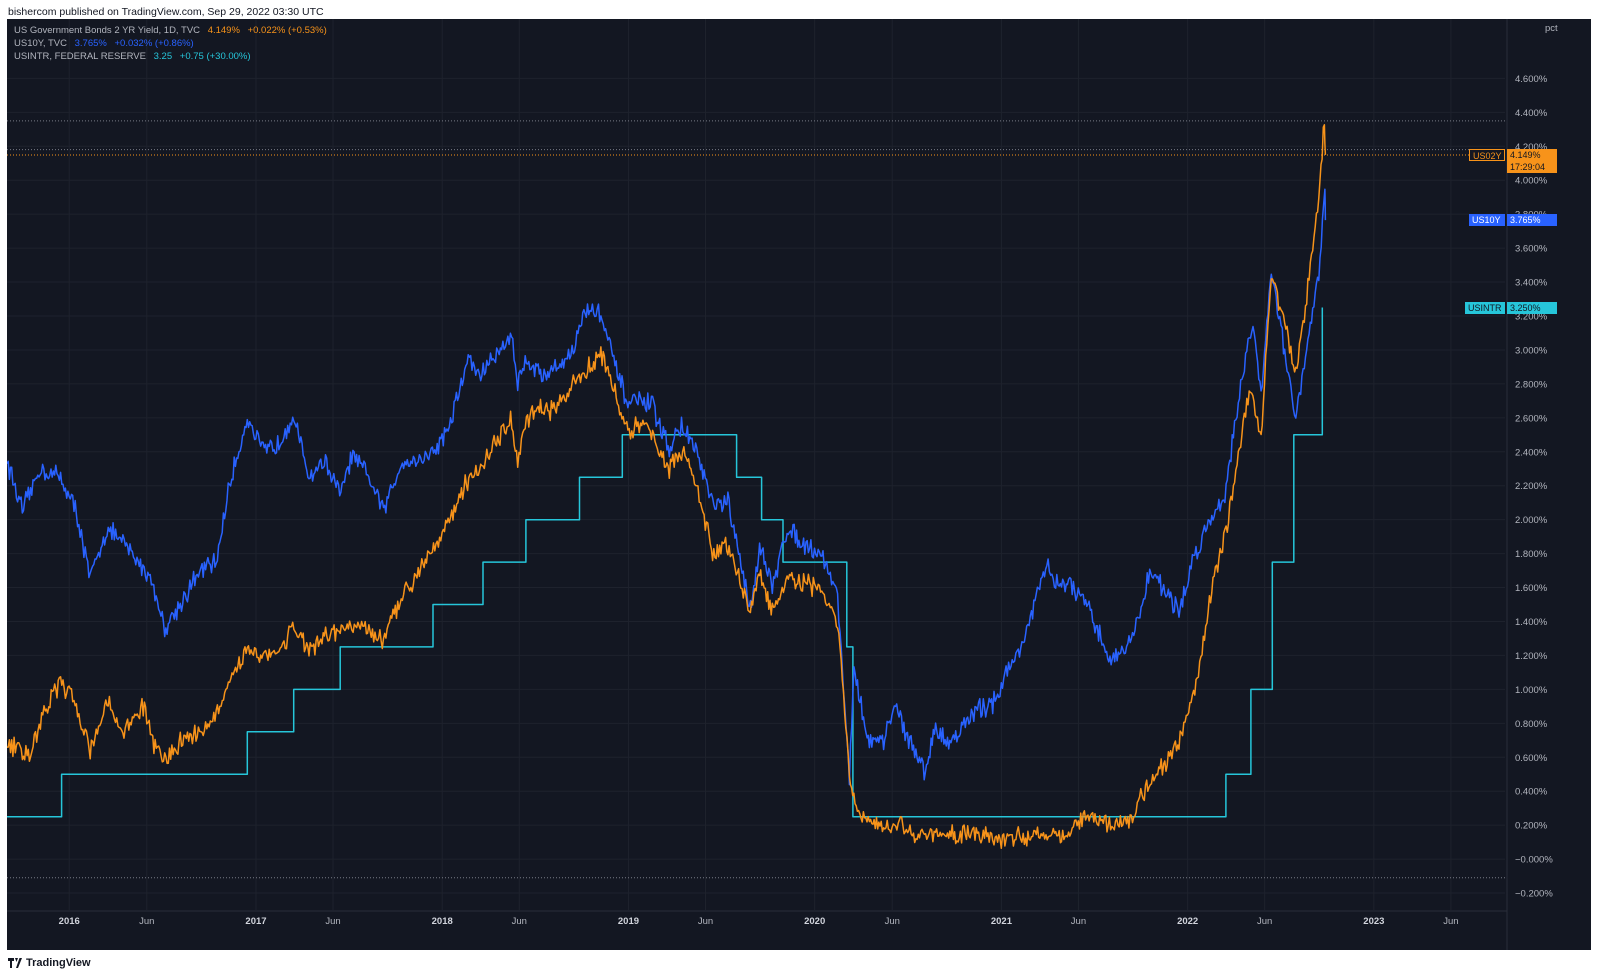  I want to click on legend-change-us10y: +0.032% (+0.86%), so click(154, 43).